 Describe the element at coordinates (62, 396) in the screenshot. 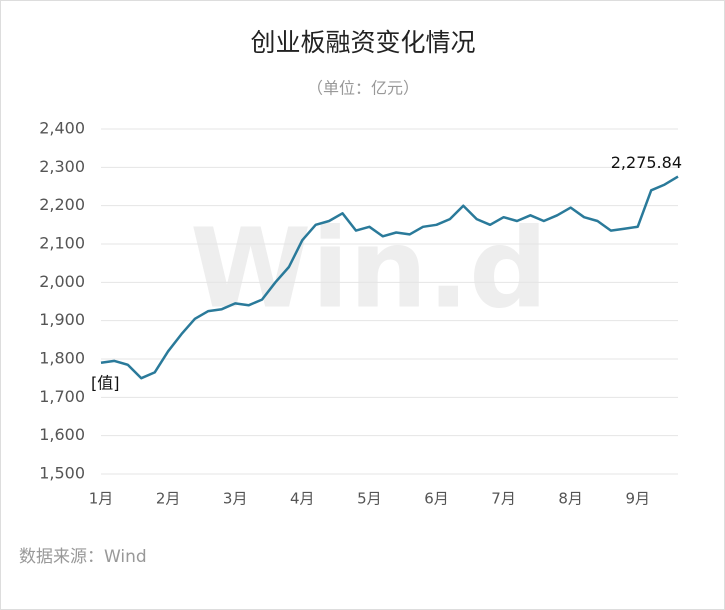

I see `y-tick-label: 1,700` at that location.